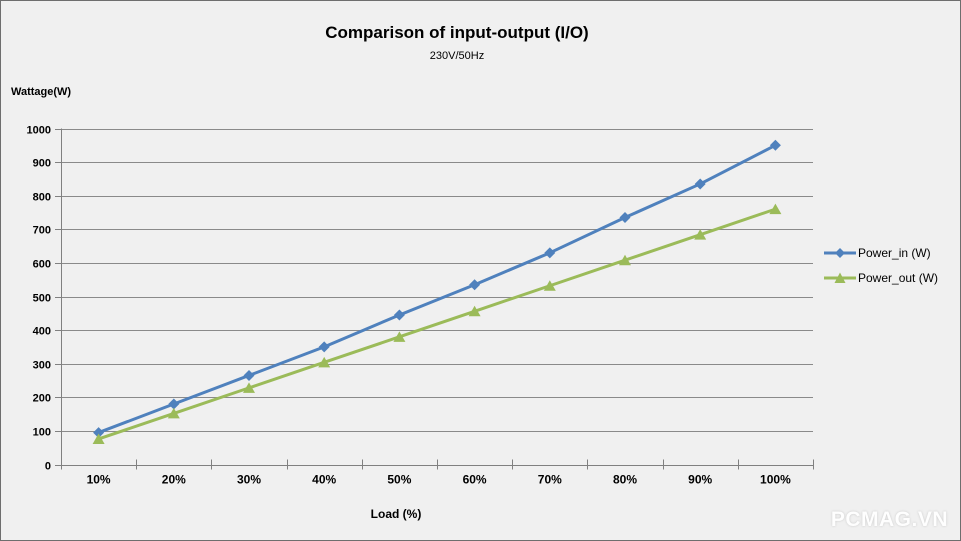  Describe the element at coordinates (42, 332) in the screenshot. I see `y-tick-label: 400` at that location.